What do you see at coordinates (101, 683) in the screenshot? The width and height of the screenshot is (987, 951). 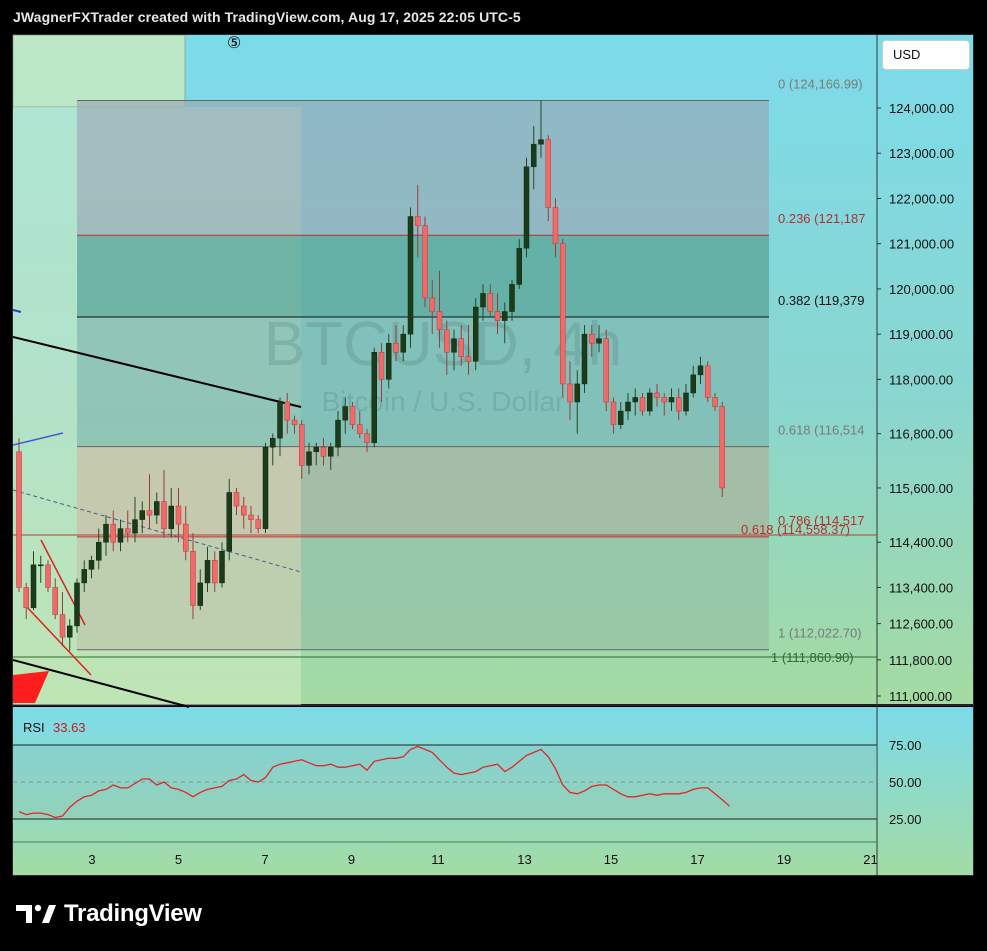 I see `trendline-lower` at bounding box center [101, 683].